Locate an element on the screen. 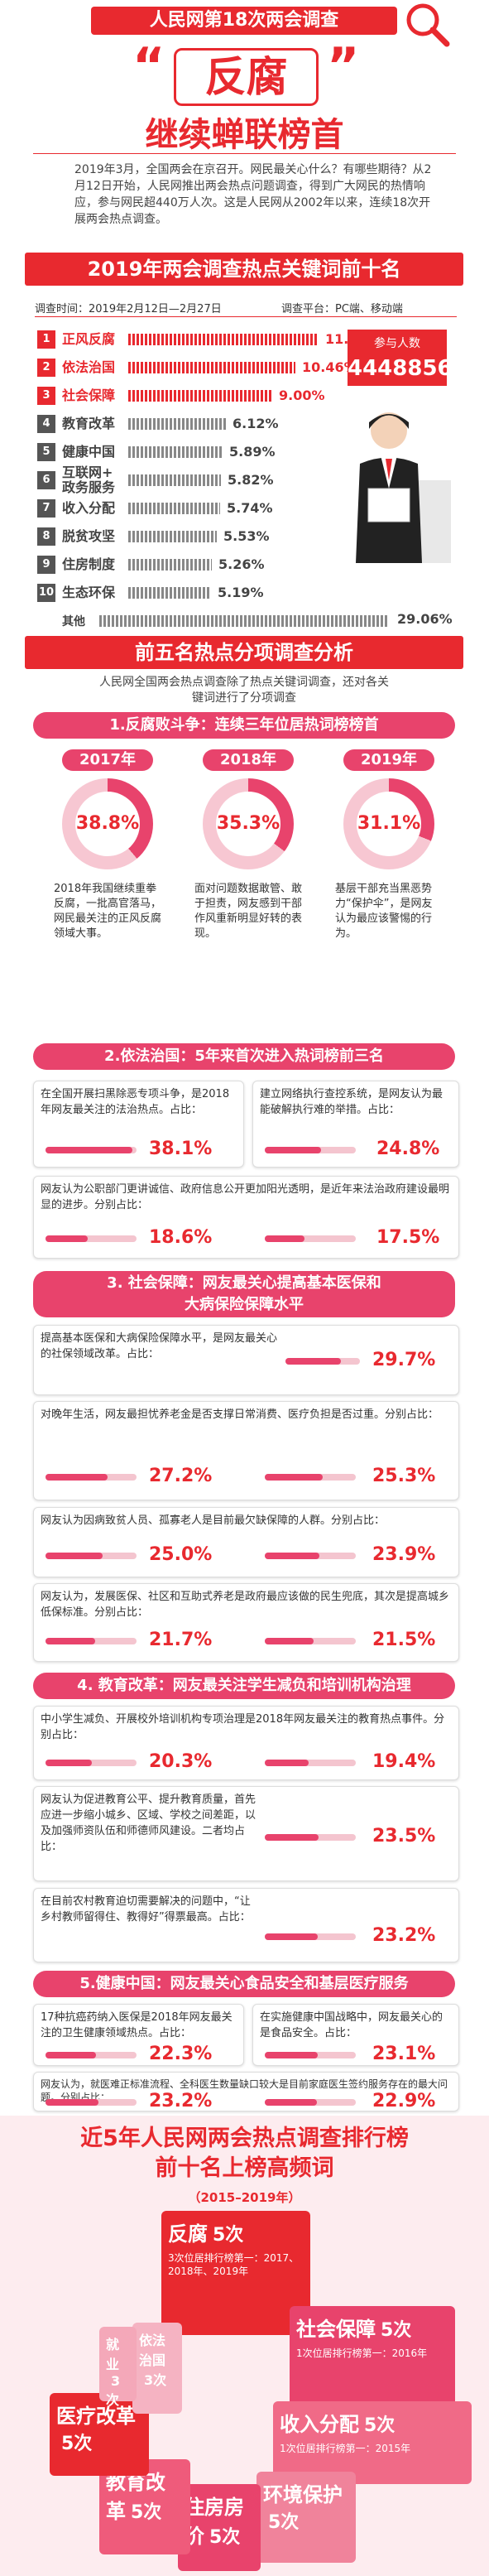 This screenshot has height=2576, width=489. s4-title: 4. 教育改革：网友最关注学生减负和培训机构治理 is located at coordinates (244, 1686).